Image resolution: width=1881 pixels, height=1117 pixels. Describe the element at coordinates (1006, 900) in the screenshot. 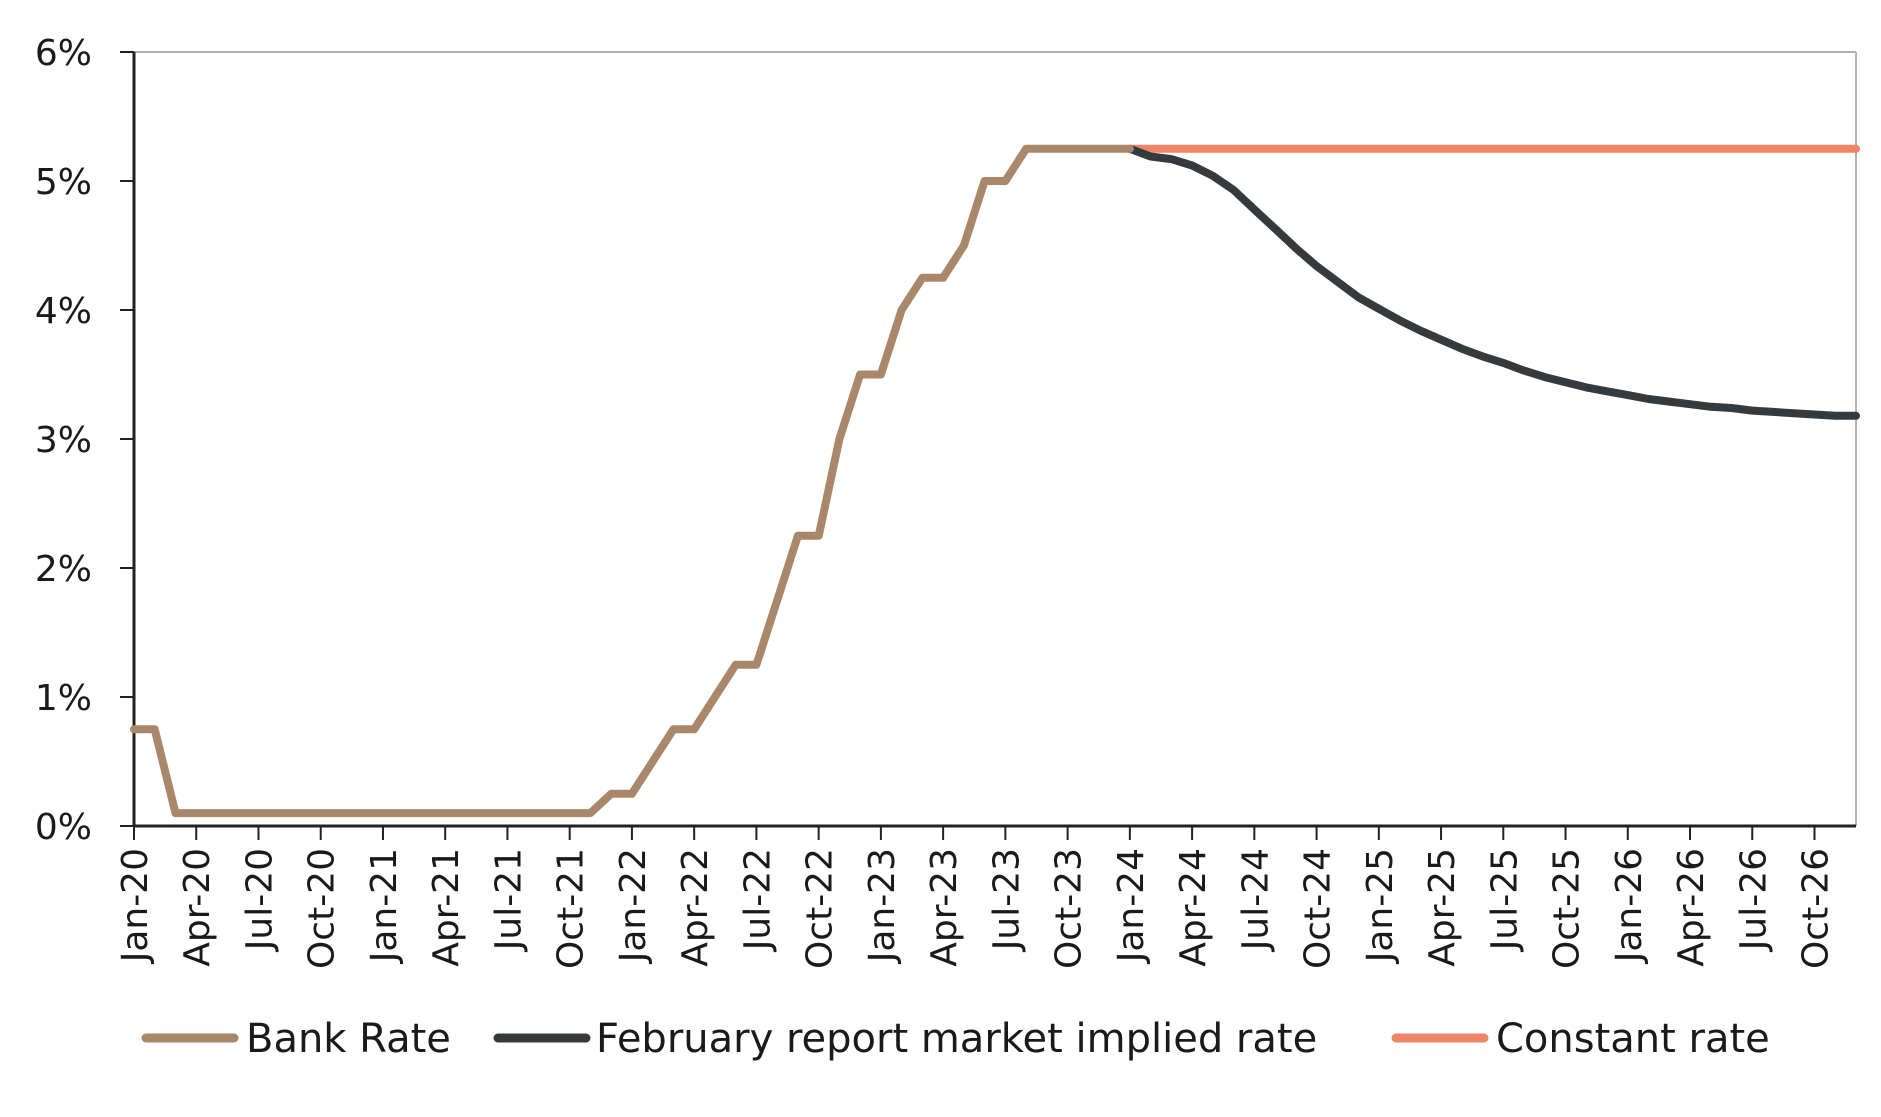

I see `x-tick-label: Jul-23` at that location.